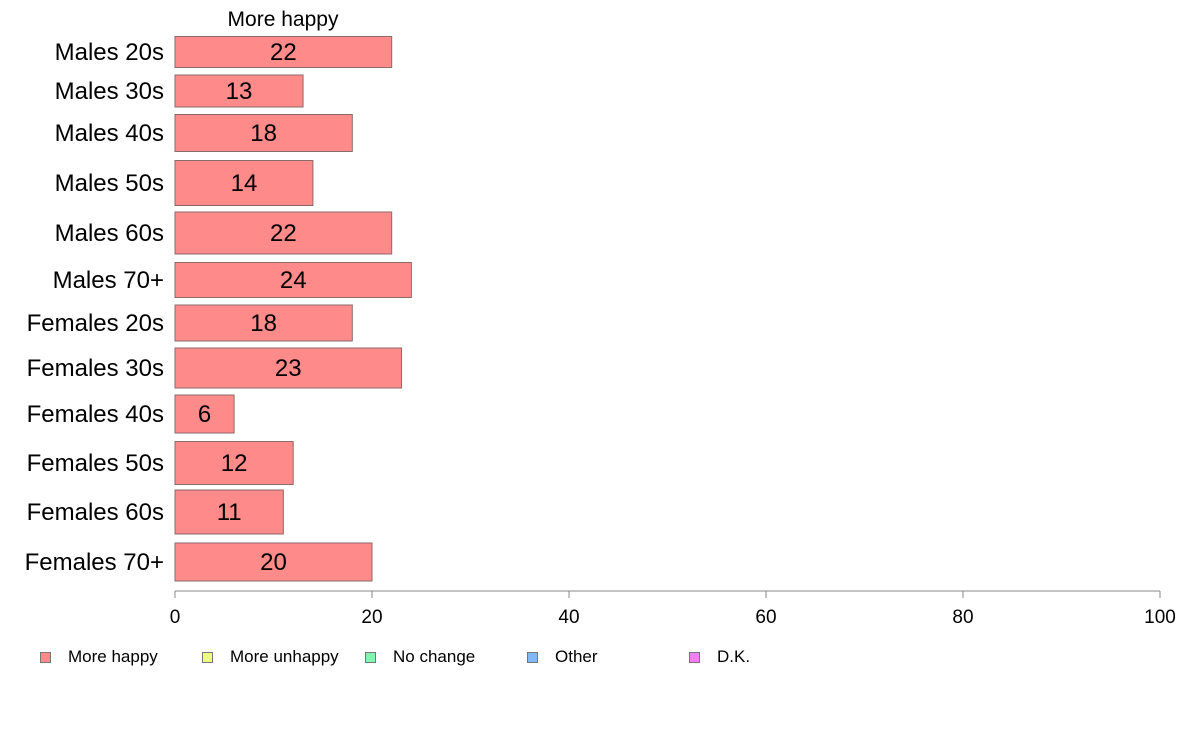  I want to click on bar-value-label: 20, so click(273, 562).